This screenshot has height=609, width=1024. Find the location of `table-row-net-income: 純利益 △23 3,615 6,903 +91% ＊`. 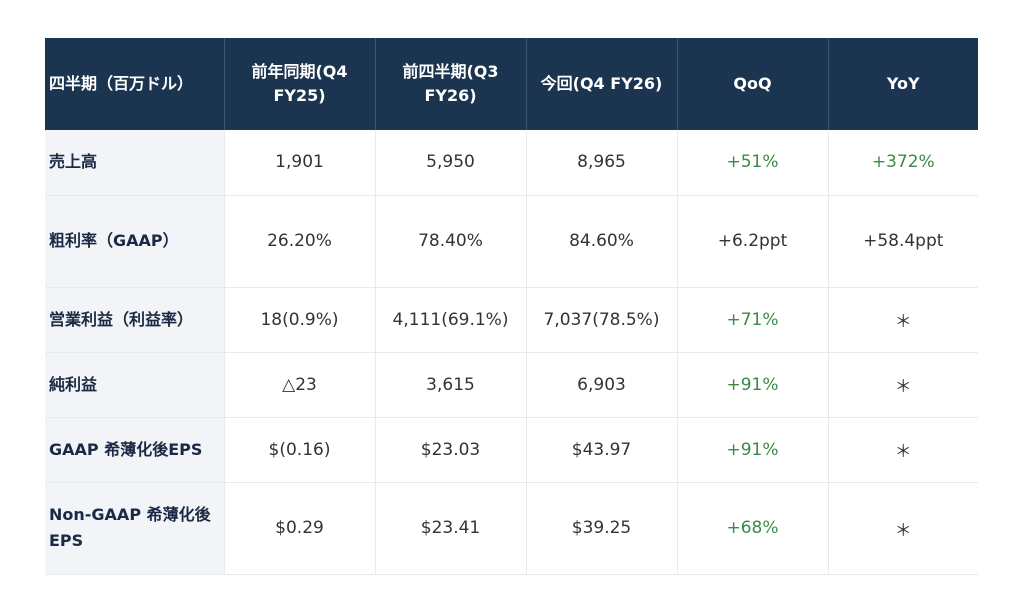

table-row-net-income: 純利益 △23 3,615 6,903 +91% ＊ is located at coordinates (511, 385).